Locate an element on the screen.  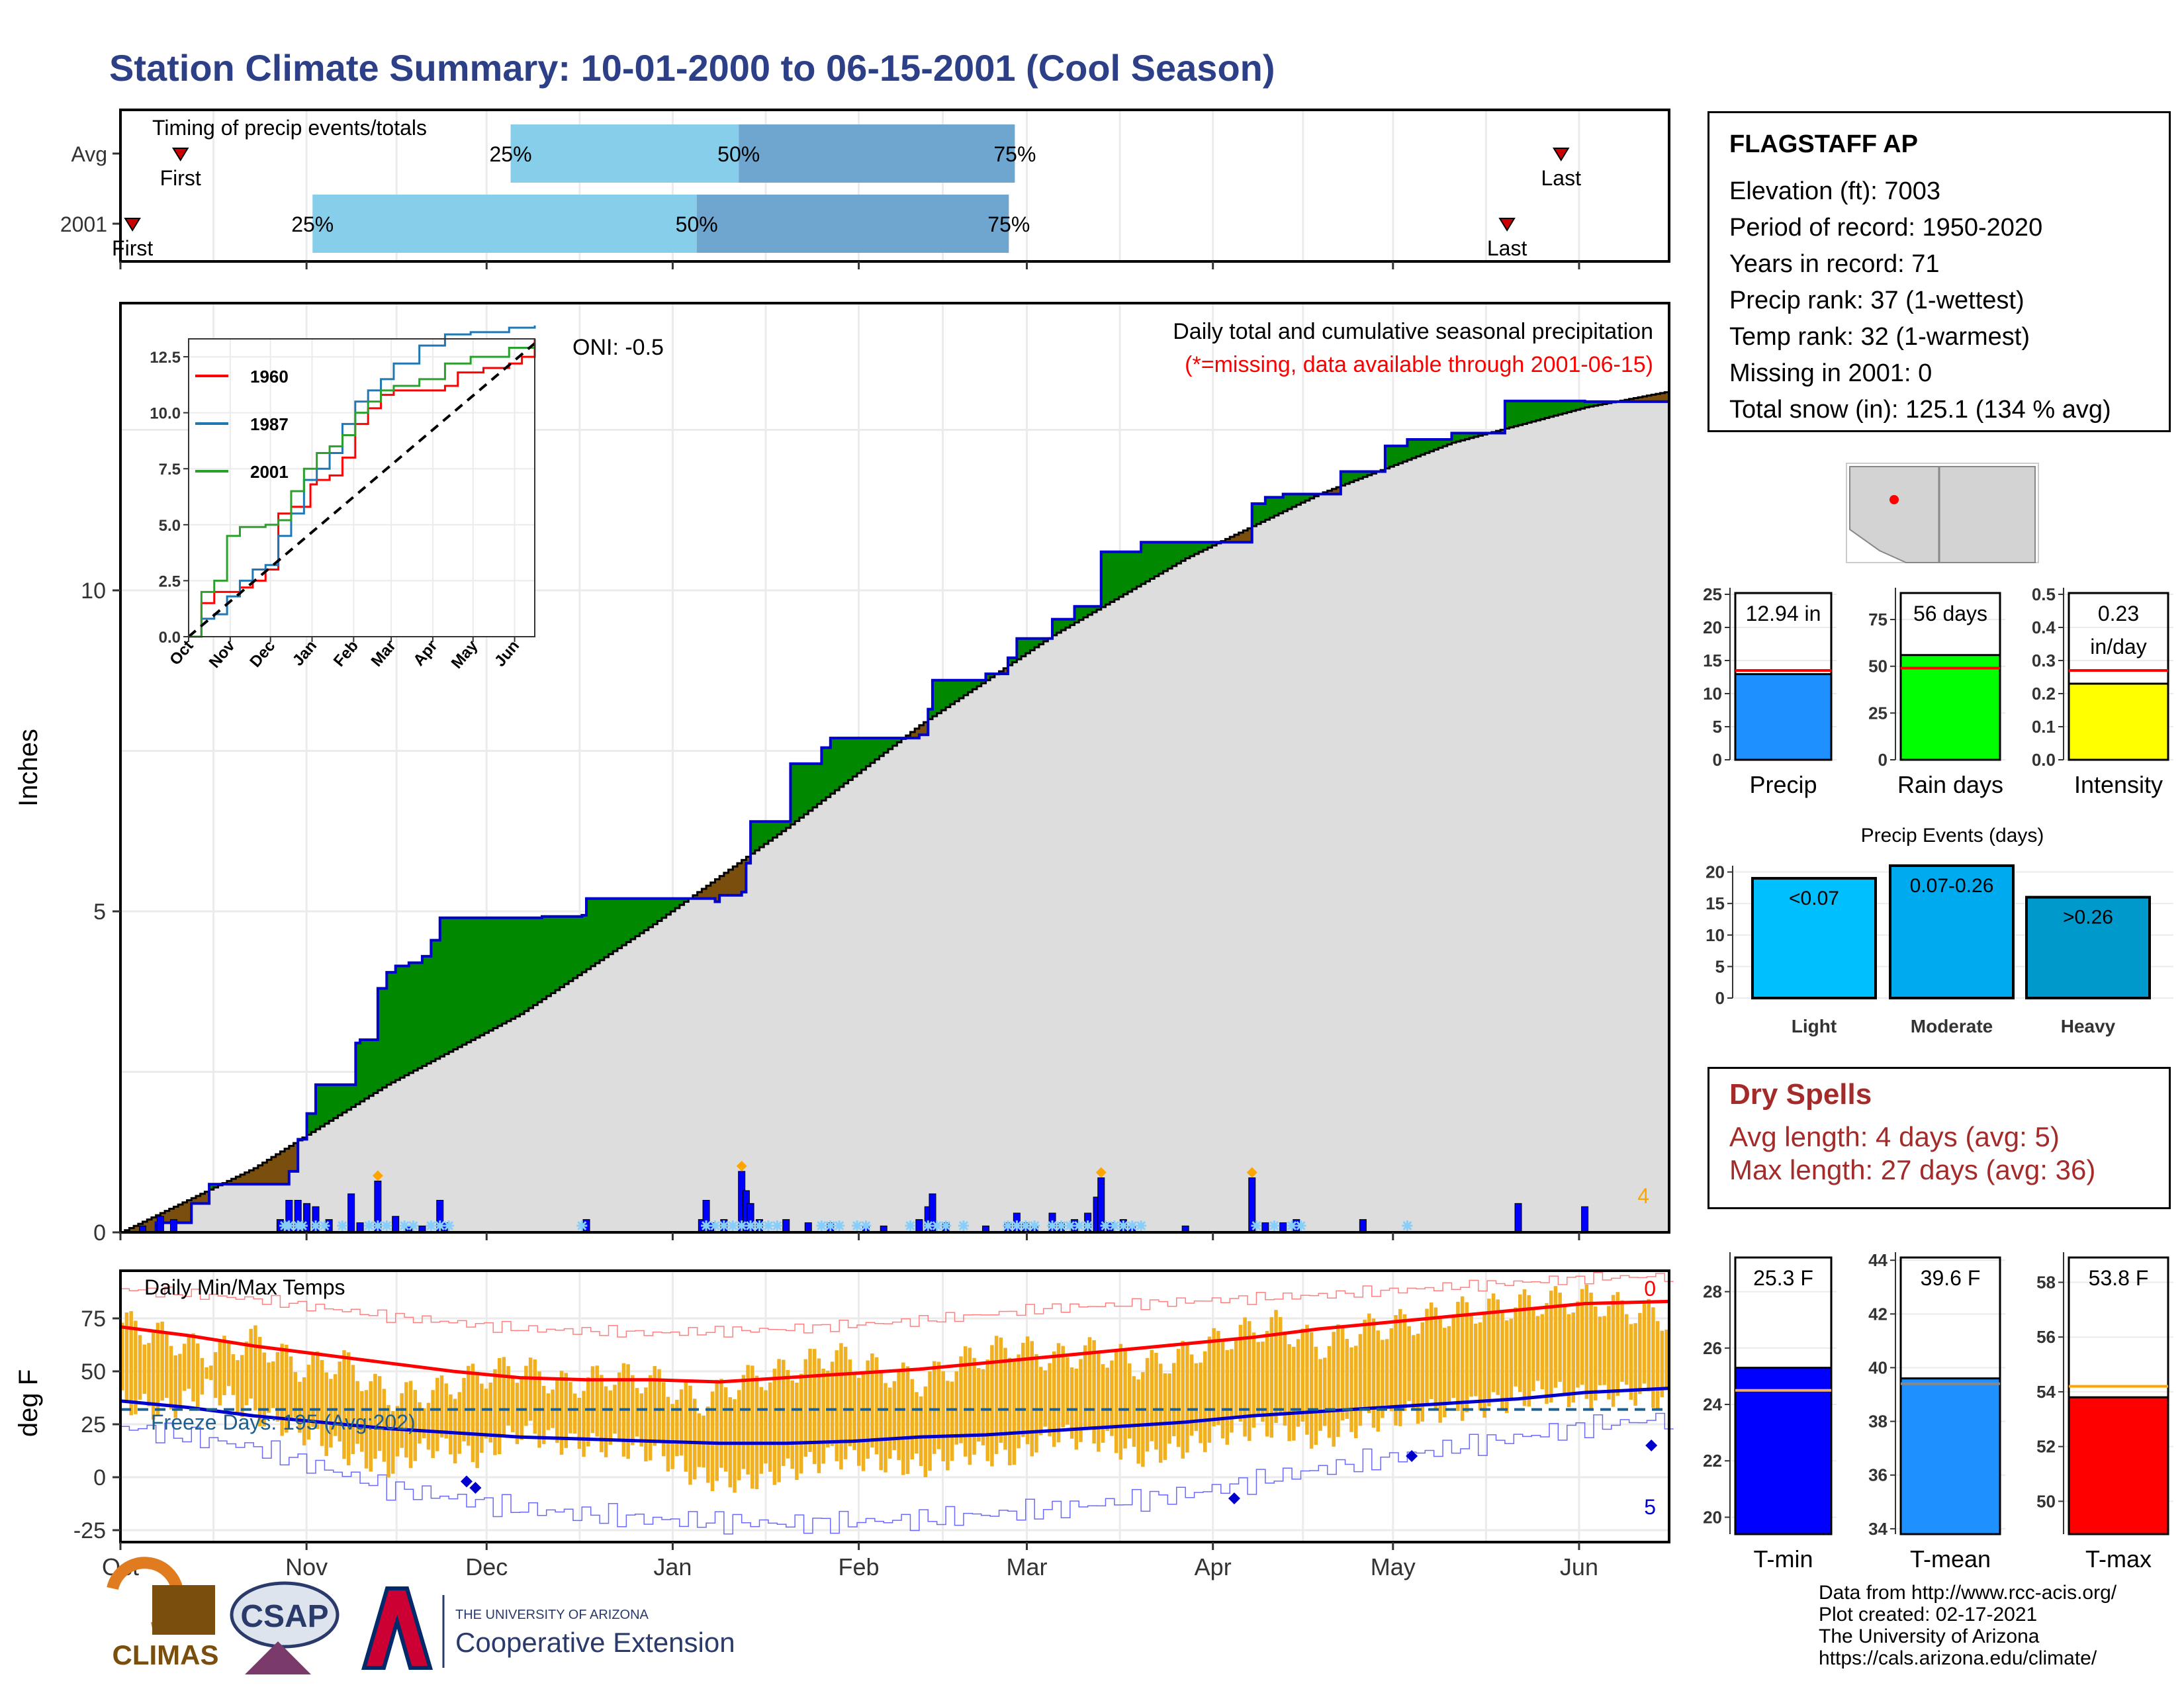
events-category-label: Moderate is located at coordinates (1952, 1026).